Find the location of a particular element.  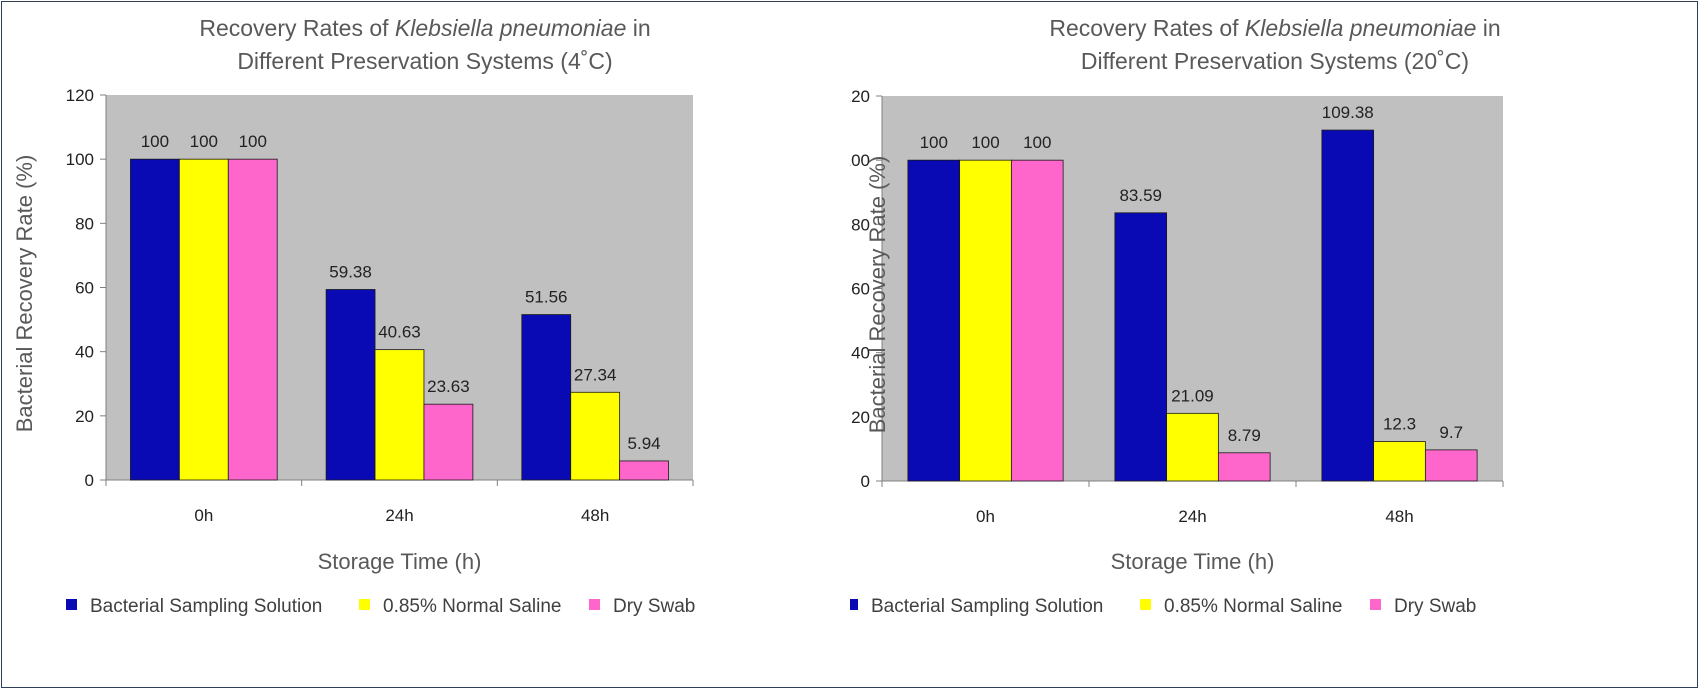

data-label: 59.38 is located at coordinates (350, 271).